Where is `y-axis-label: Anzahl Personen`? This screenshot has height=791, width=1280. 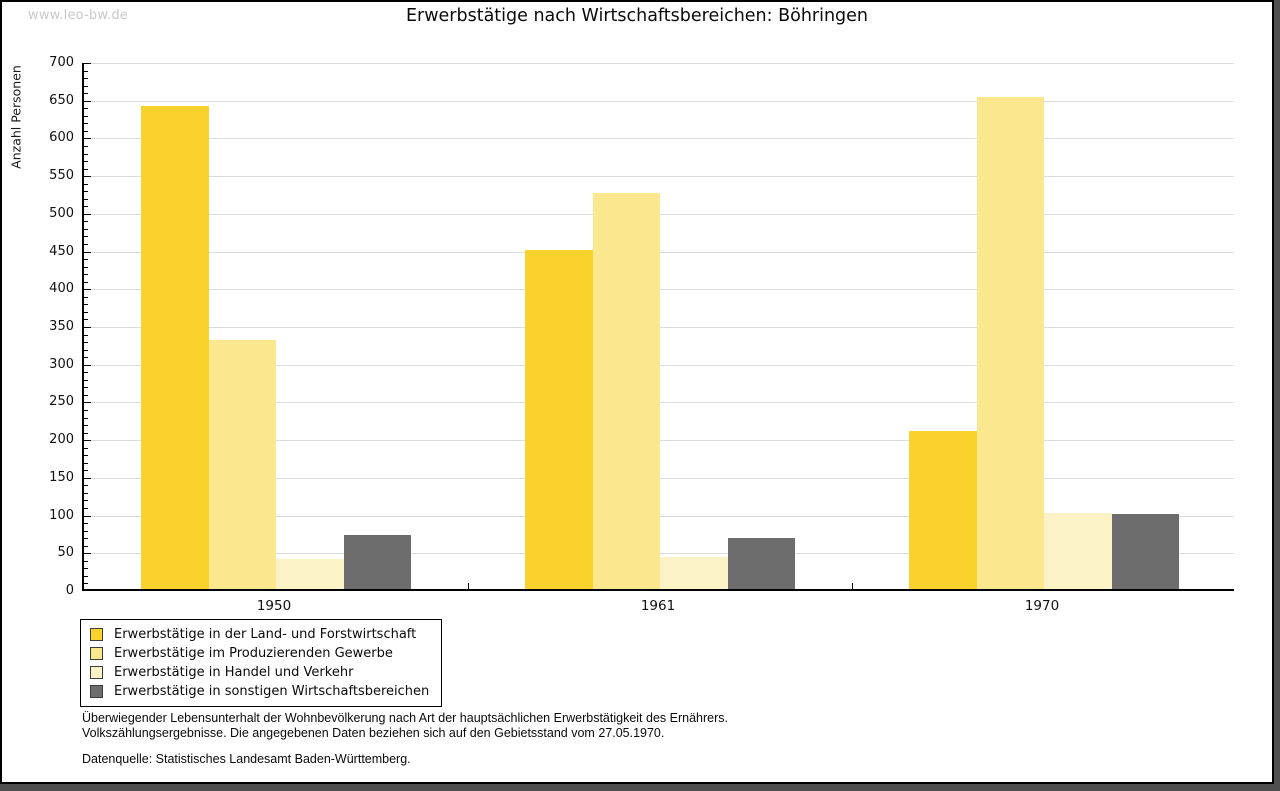 y-axis-label: Anzahl Personen is located at coordinates (16, 117).